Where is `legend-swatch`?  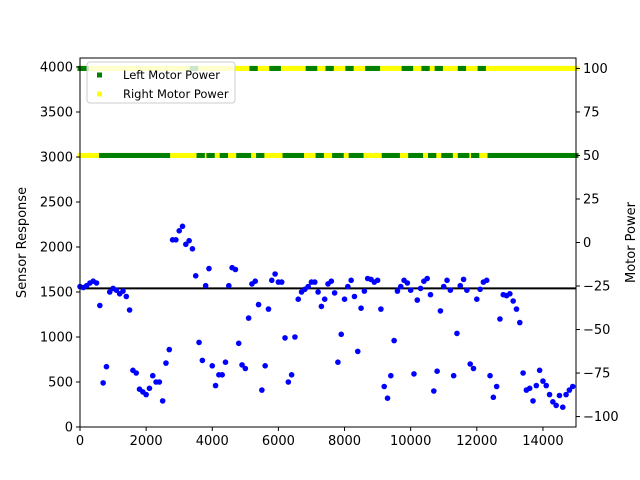 legend-swatch is located at coordinates (99, 75).